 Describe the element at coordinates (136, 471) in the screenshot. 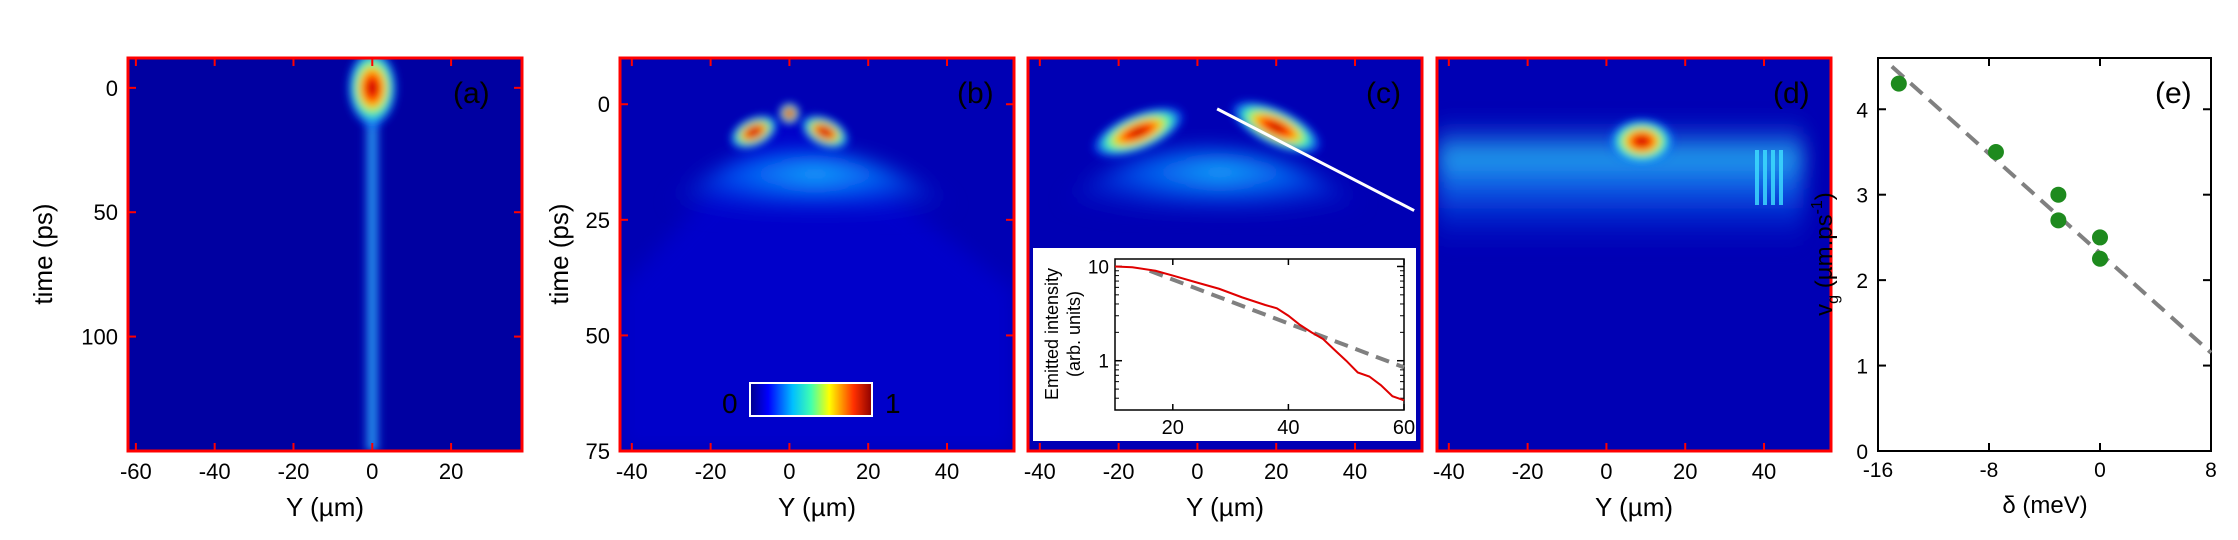

I see `x-tick-label: -60` at that location.